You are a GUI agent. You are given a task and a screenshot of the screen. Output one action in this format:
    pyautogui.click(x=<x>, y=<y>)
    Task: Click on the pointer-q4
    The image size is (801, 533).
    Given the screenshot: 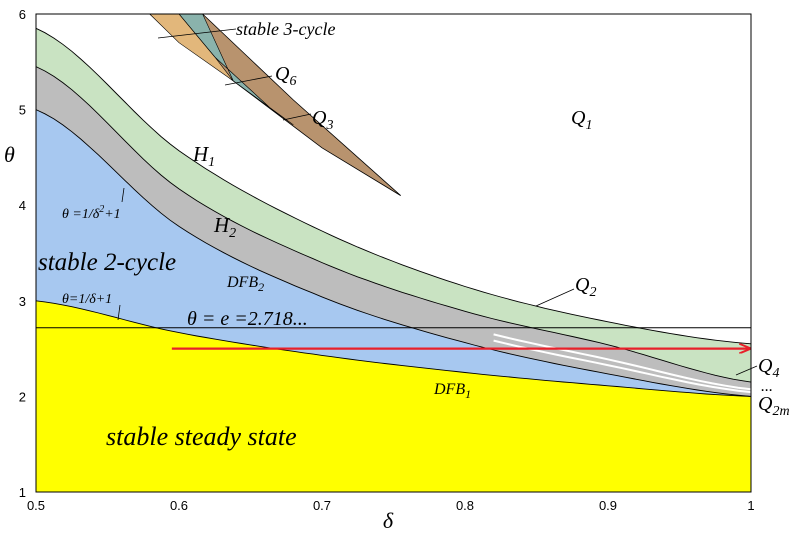 What is the action you would take?
    pyautogui.click(x=746, y=370)
    